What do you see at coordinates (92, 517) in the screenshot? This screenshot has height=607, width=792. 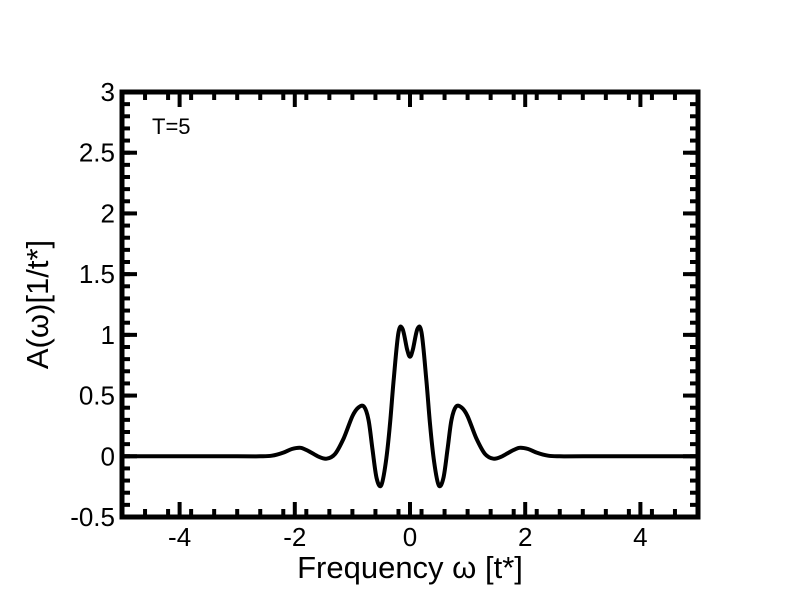 I see `y-tick-label: -0.5` at bounding box center [92, 517].